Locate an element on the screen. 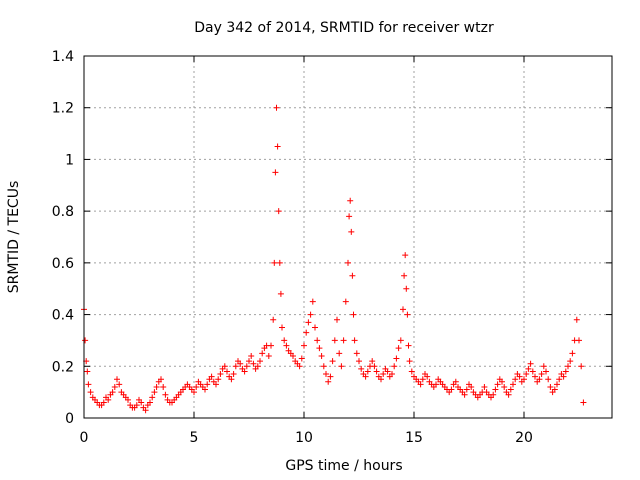 This screenshot has width=640, height=480. x-tick-label: 15 is located at coordinates (414, 438).